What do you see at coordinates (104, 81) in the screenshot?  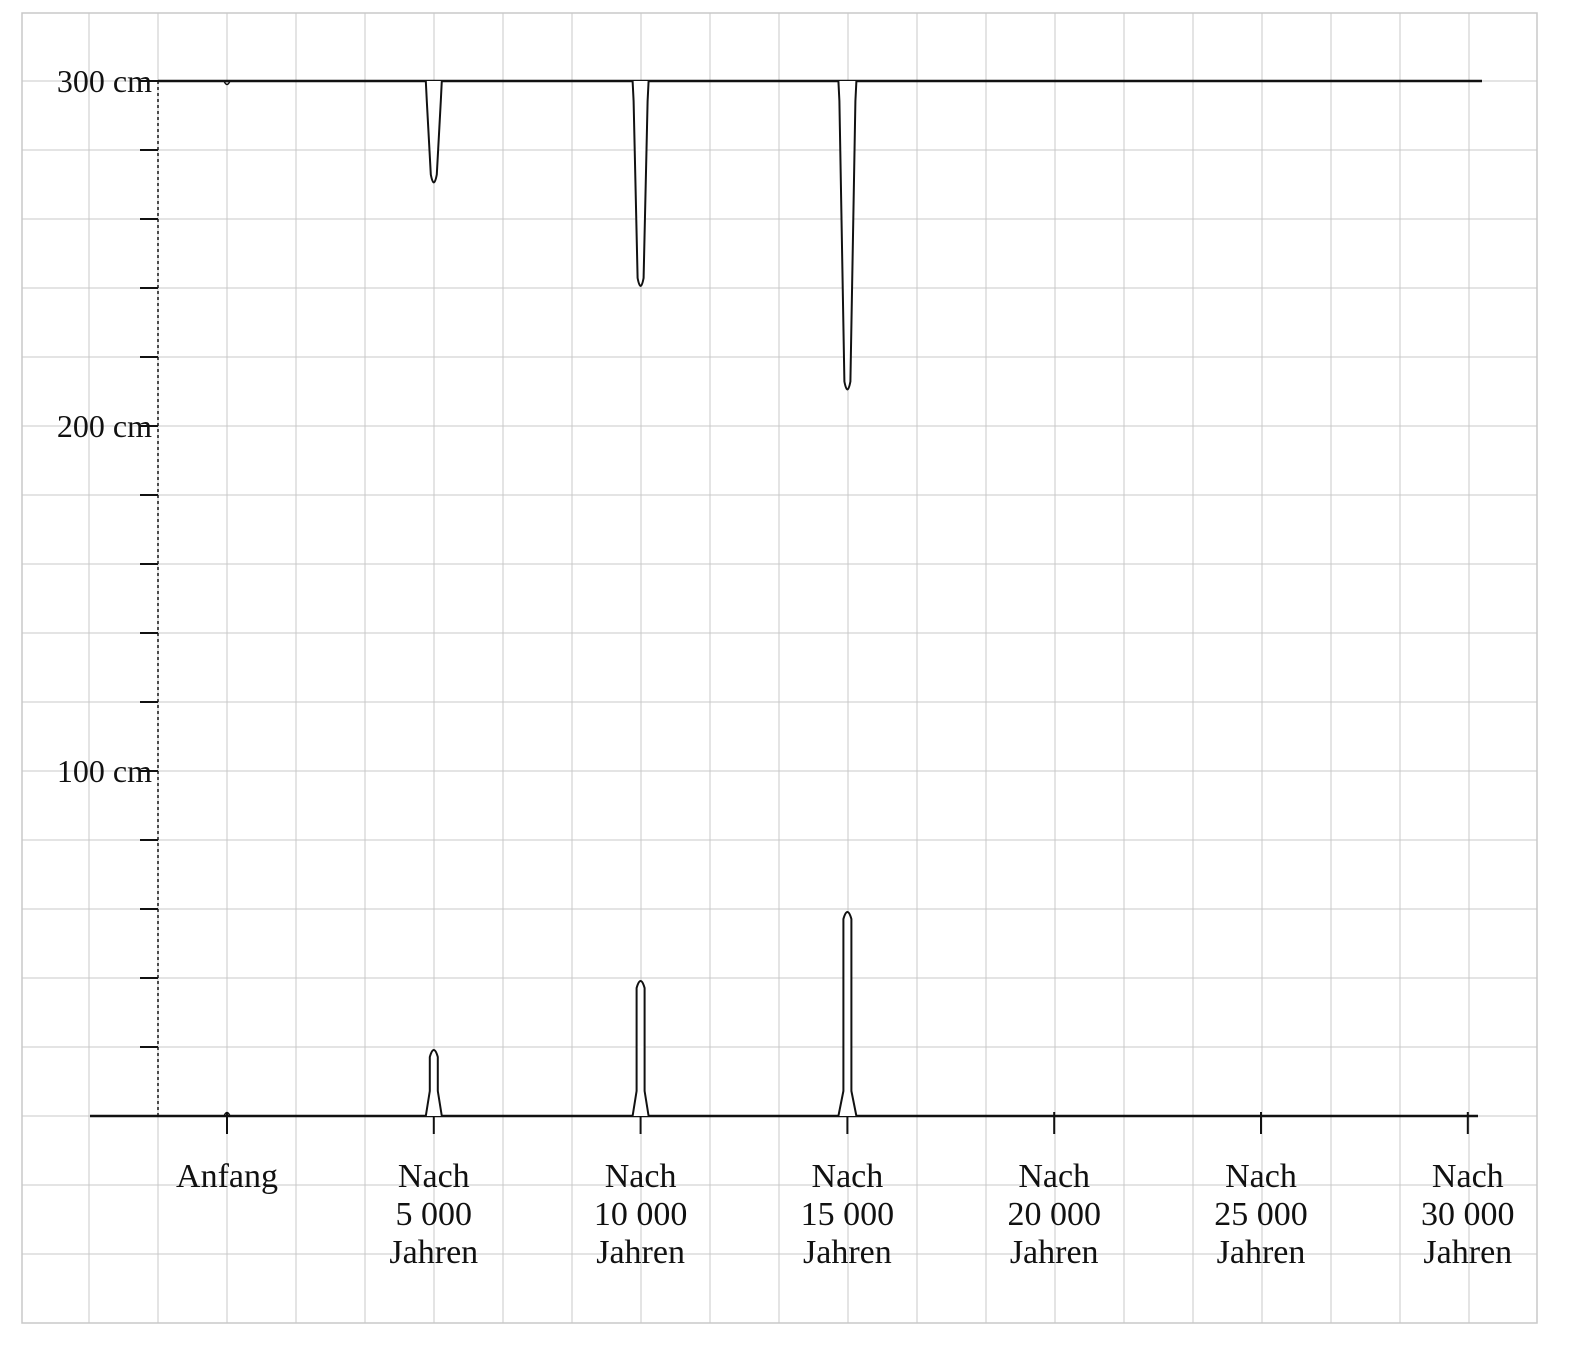 I see `y-axis-label: 300 cm` at bounding box center [104, 81].